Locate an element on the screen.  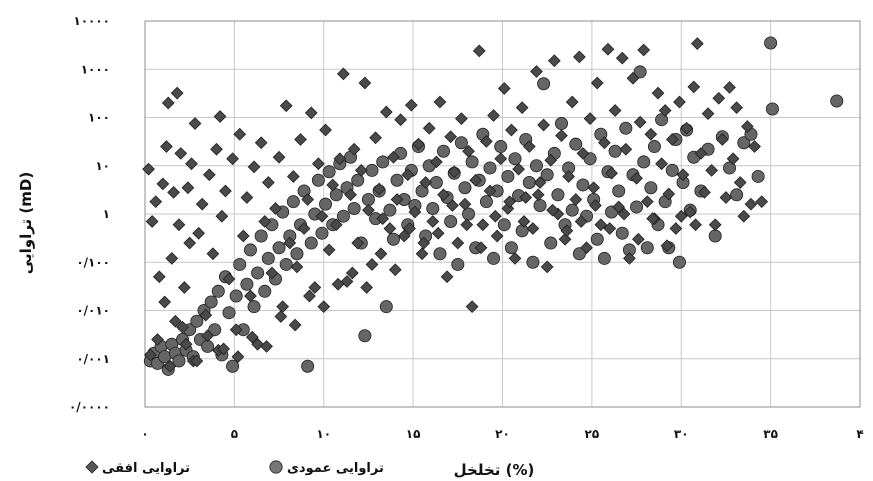
x-tick-label: ۰ is located at coordinates (144, 434).